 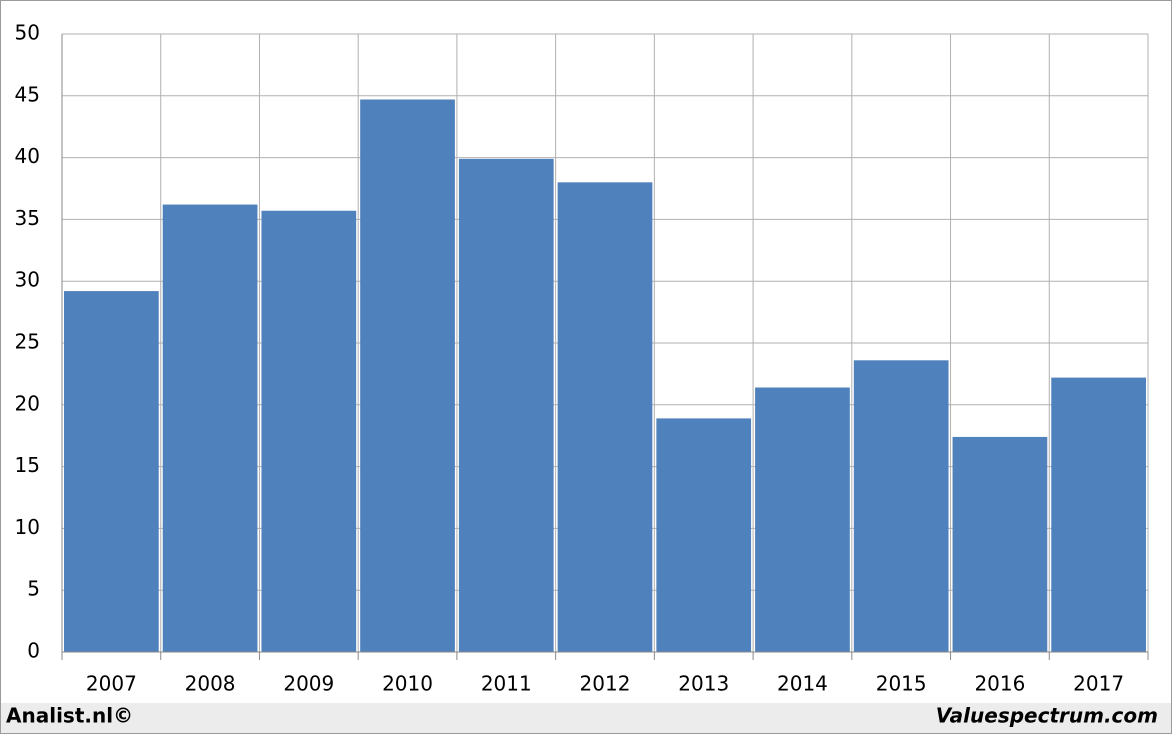 I want to click on x-tick-label: 2017, so click(x=1098, y=684).